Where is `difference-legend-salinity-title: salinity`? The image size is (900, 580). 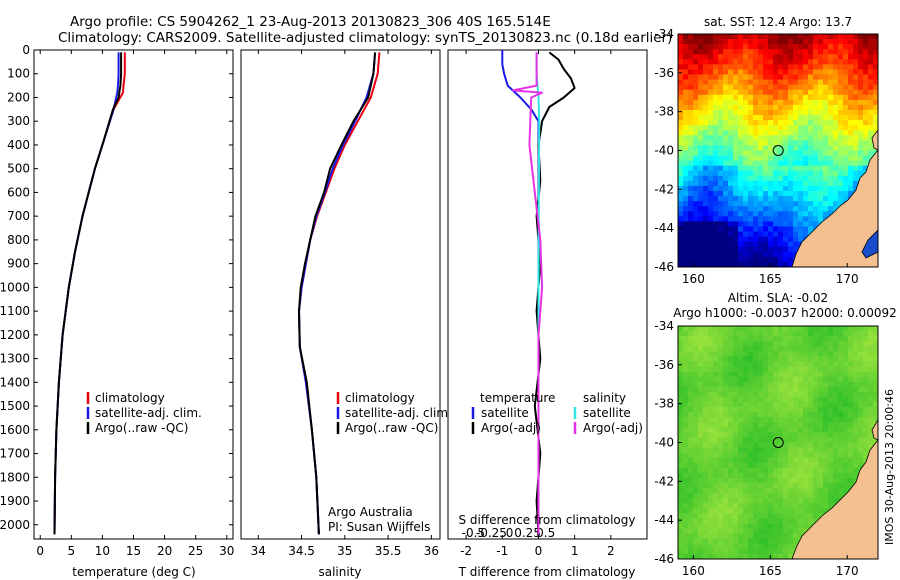 difference-legend-salinity-title: salinity is located at coordinates (604, 398).